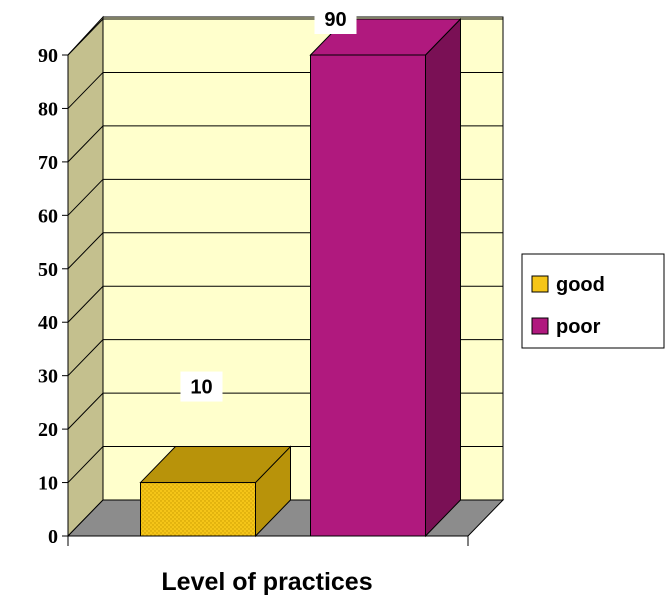  I want to click on y-tick-label: 60, so click(48, 216).